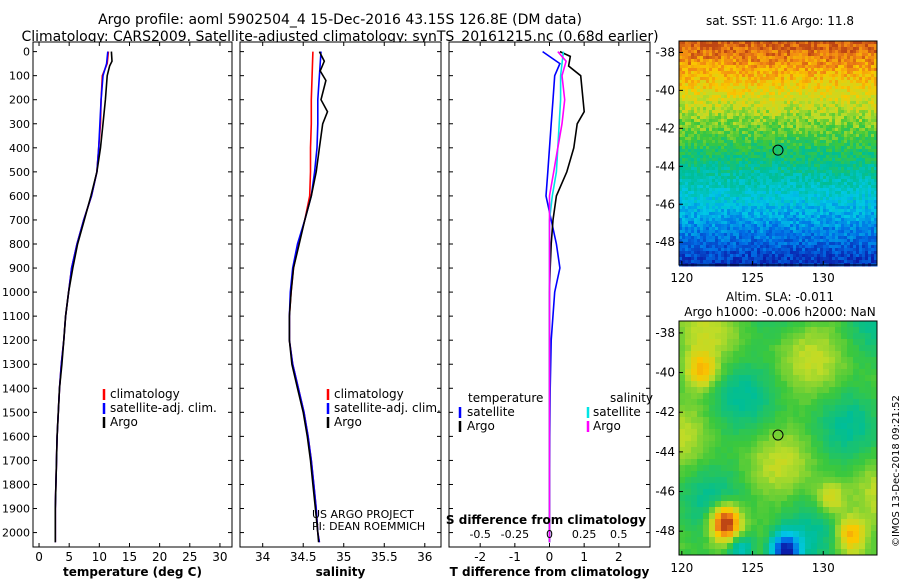 The image size is (900, 580). I want to click on series-line-argo, so click(557, 297).